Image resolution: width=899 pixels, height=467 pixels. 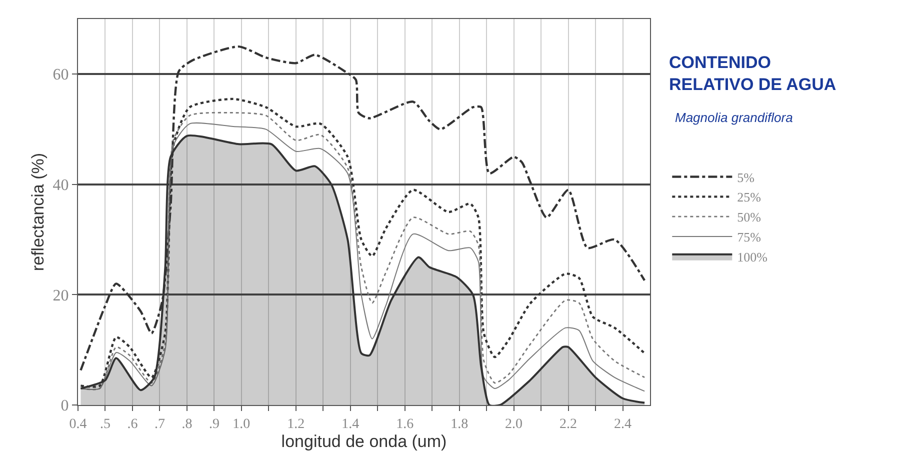 I want to click on y-axis-title: reflectancia (%), so click(x=38, y=212).